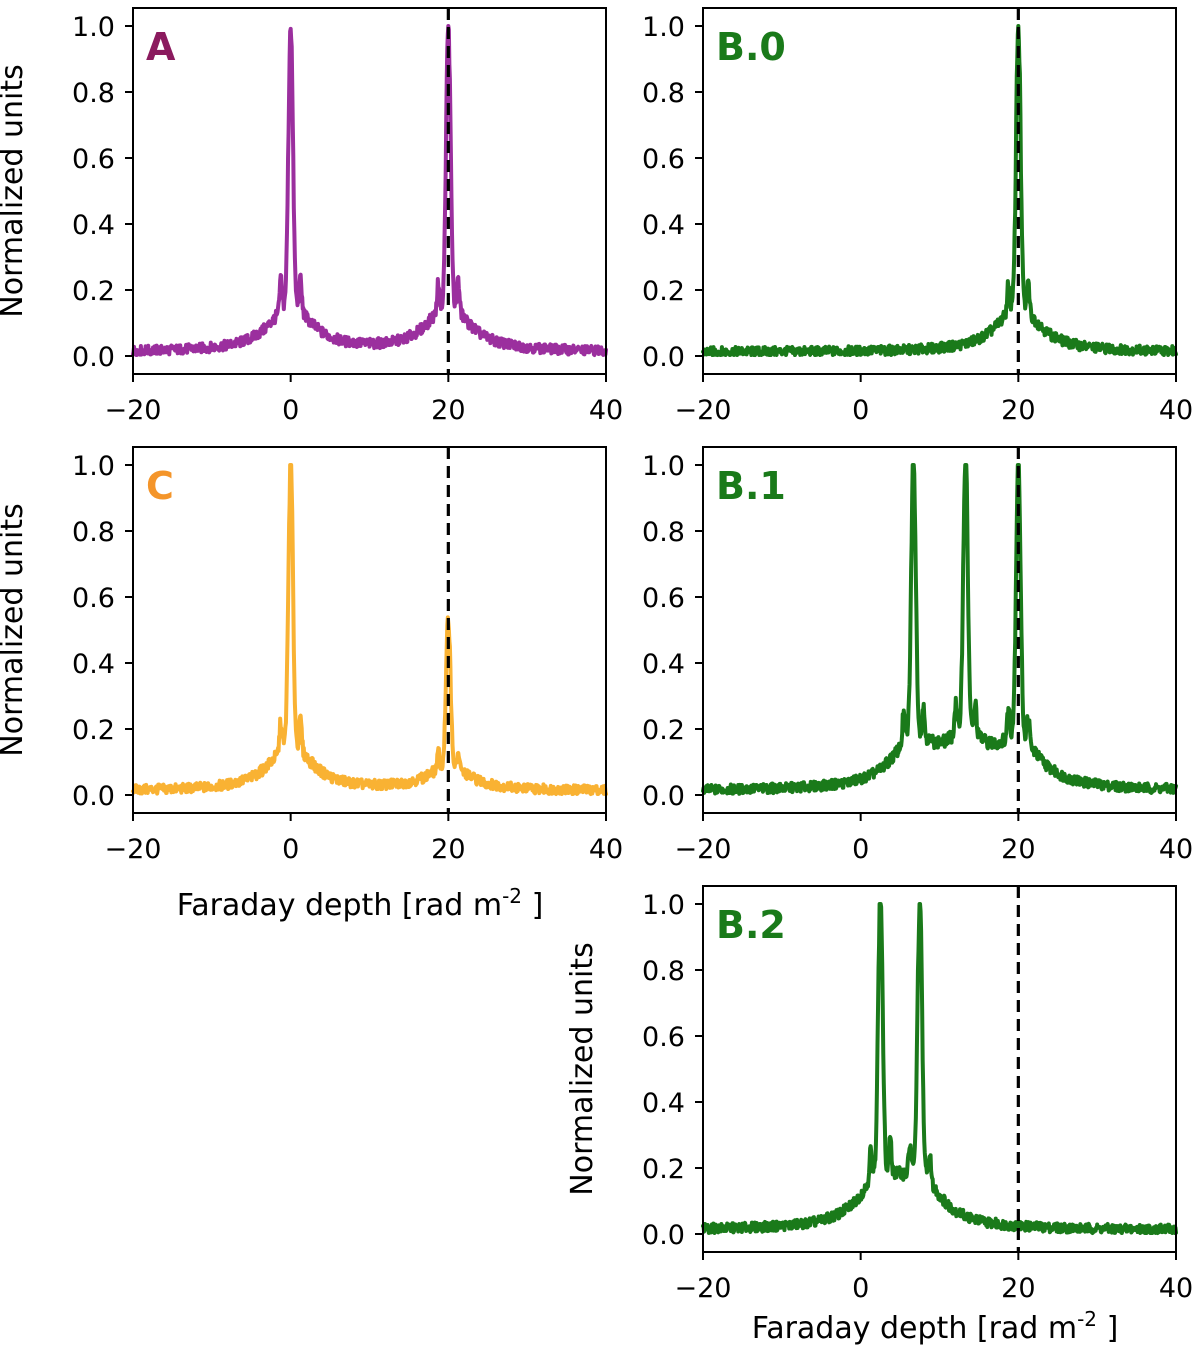 The height and width of the screenshot is (1357, 1200). What do you see at coordinates (751, 486) in the screenshot?
I see `panel-label: B.1` at bounding box center [751, 486].